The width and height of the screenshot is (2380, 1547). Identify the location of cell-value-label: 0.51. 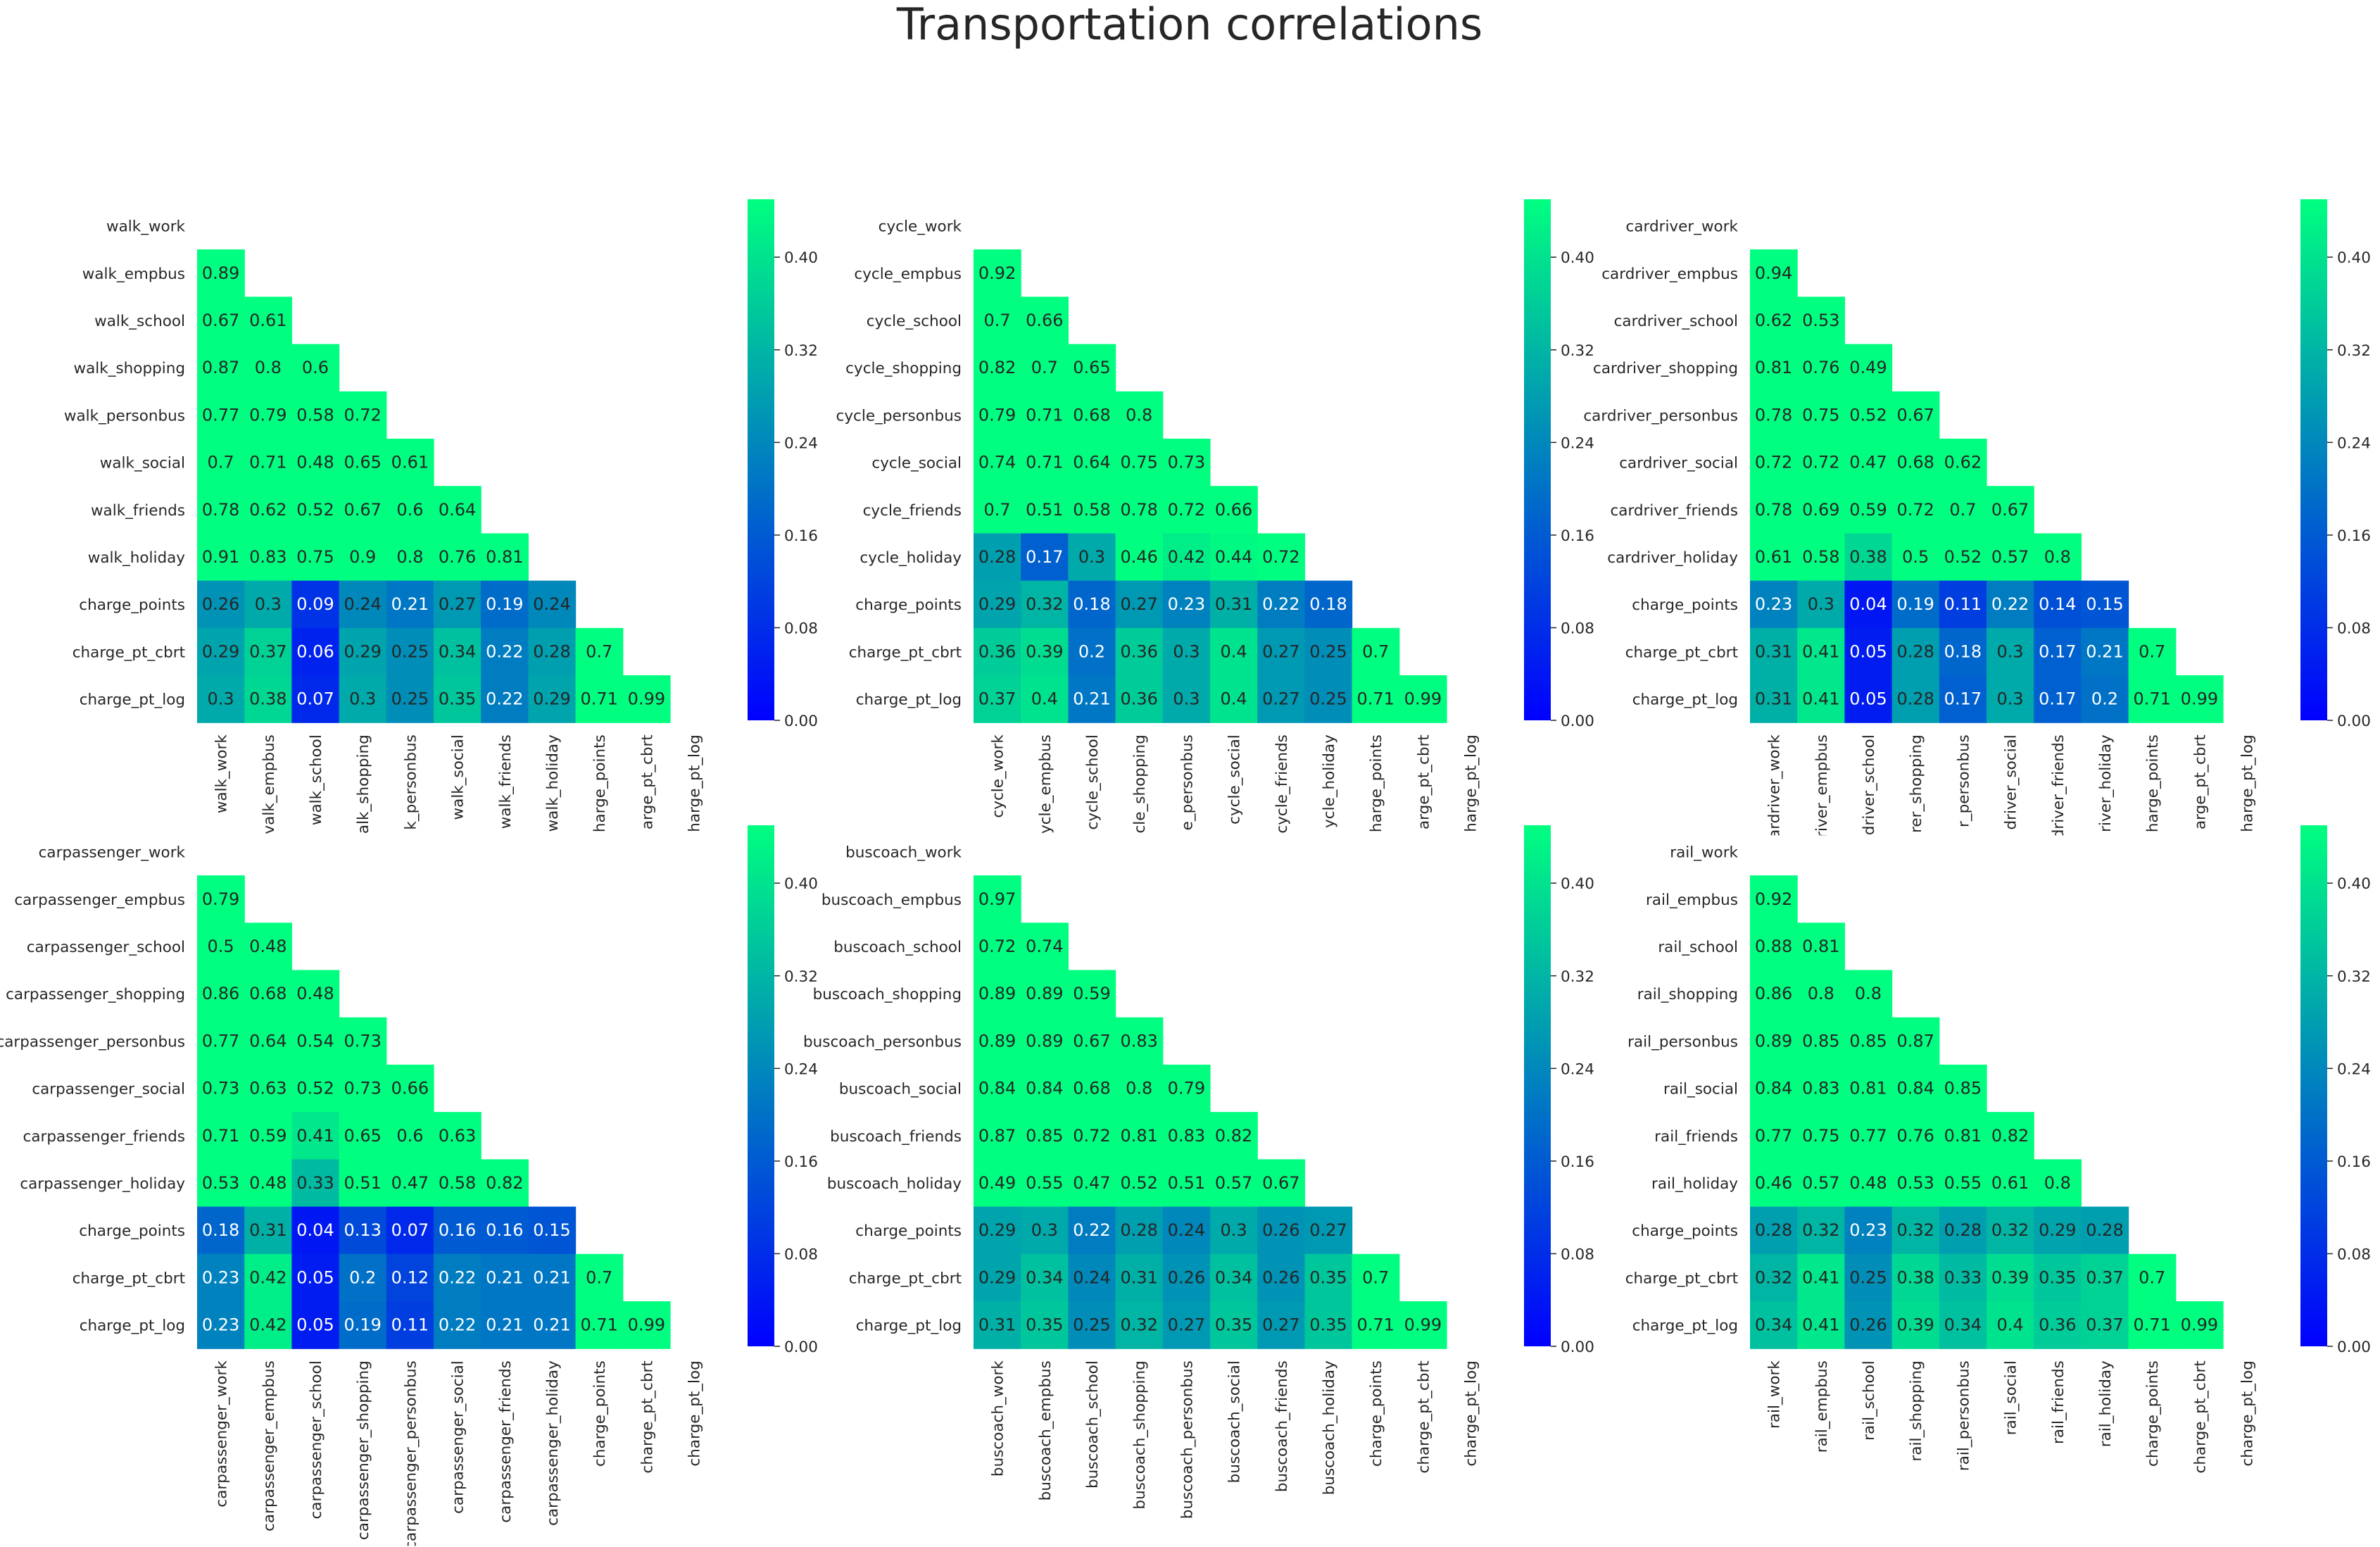
(1187, 1183).